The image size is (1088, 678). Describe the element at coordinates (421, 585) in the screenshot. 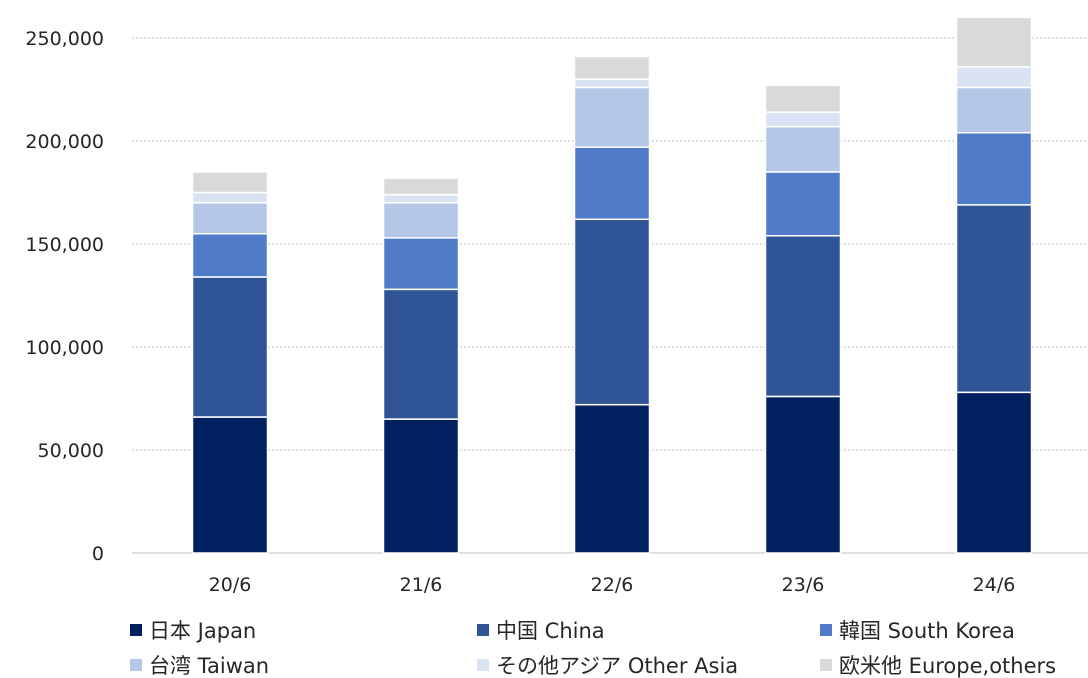

I see `x-tick-label: 21/6` at that location.